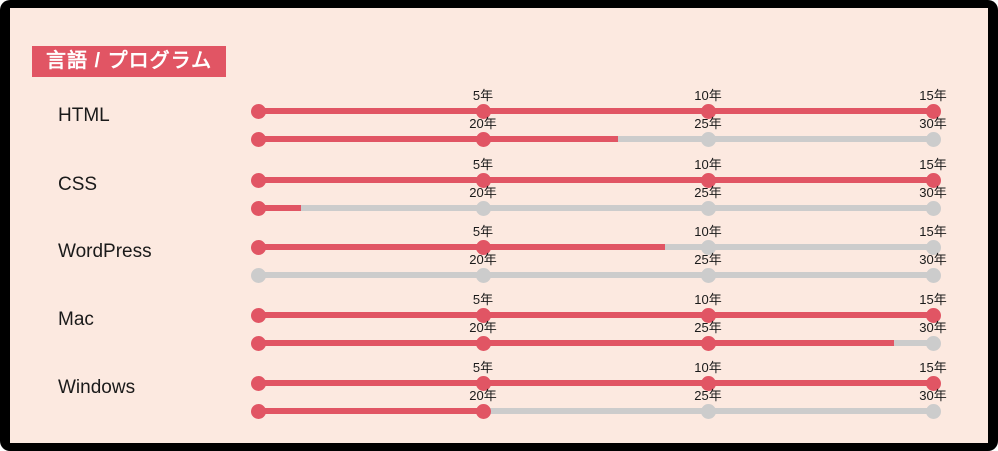  Describe the element at coordinates (499, 253) in the screenshot. I see `skill-group-wordpress: WordPress 5年 10年 15年 20年 25年 30年` at that location.